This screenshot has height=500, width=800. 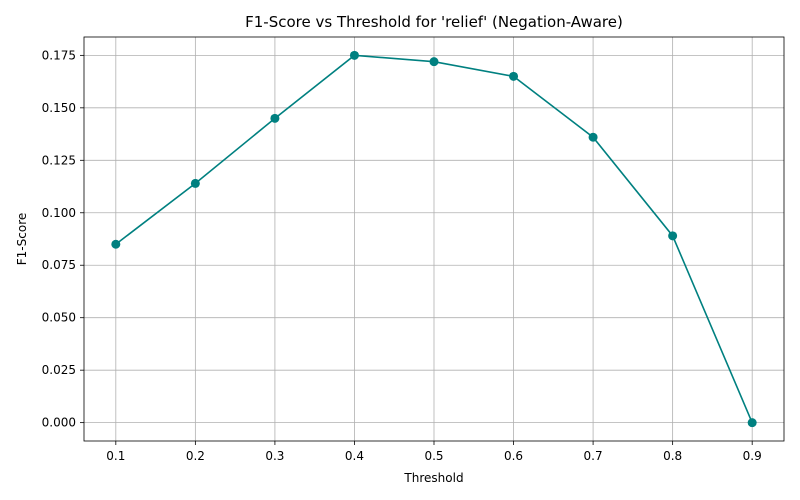 What do you see at coordinates (513, 456) in the screenshot?
I see `x-tick-label: 0.6` at bounding box center [513, 456].